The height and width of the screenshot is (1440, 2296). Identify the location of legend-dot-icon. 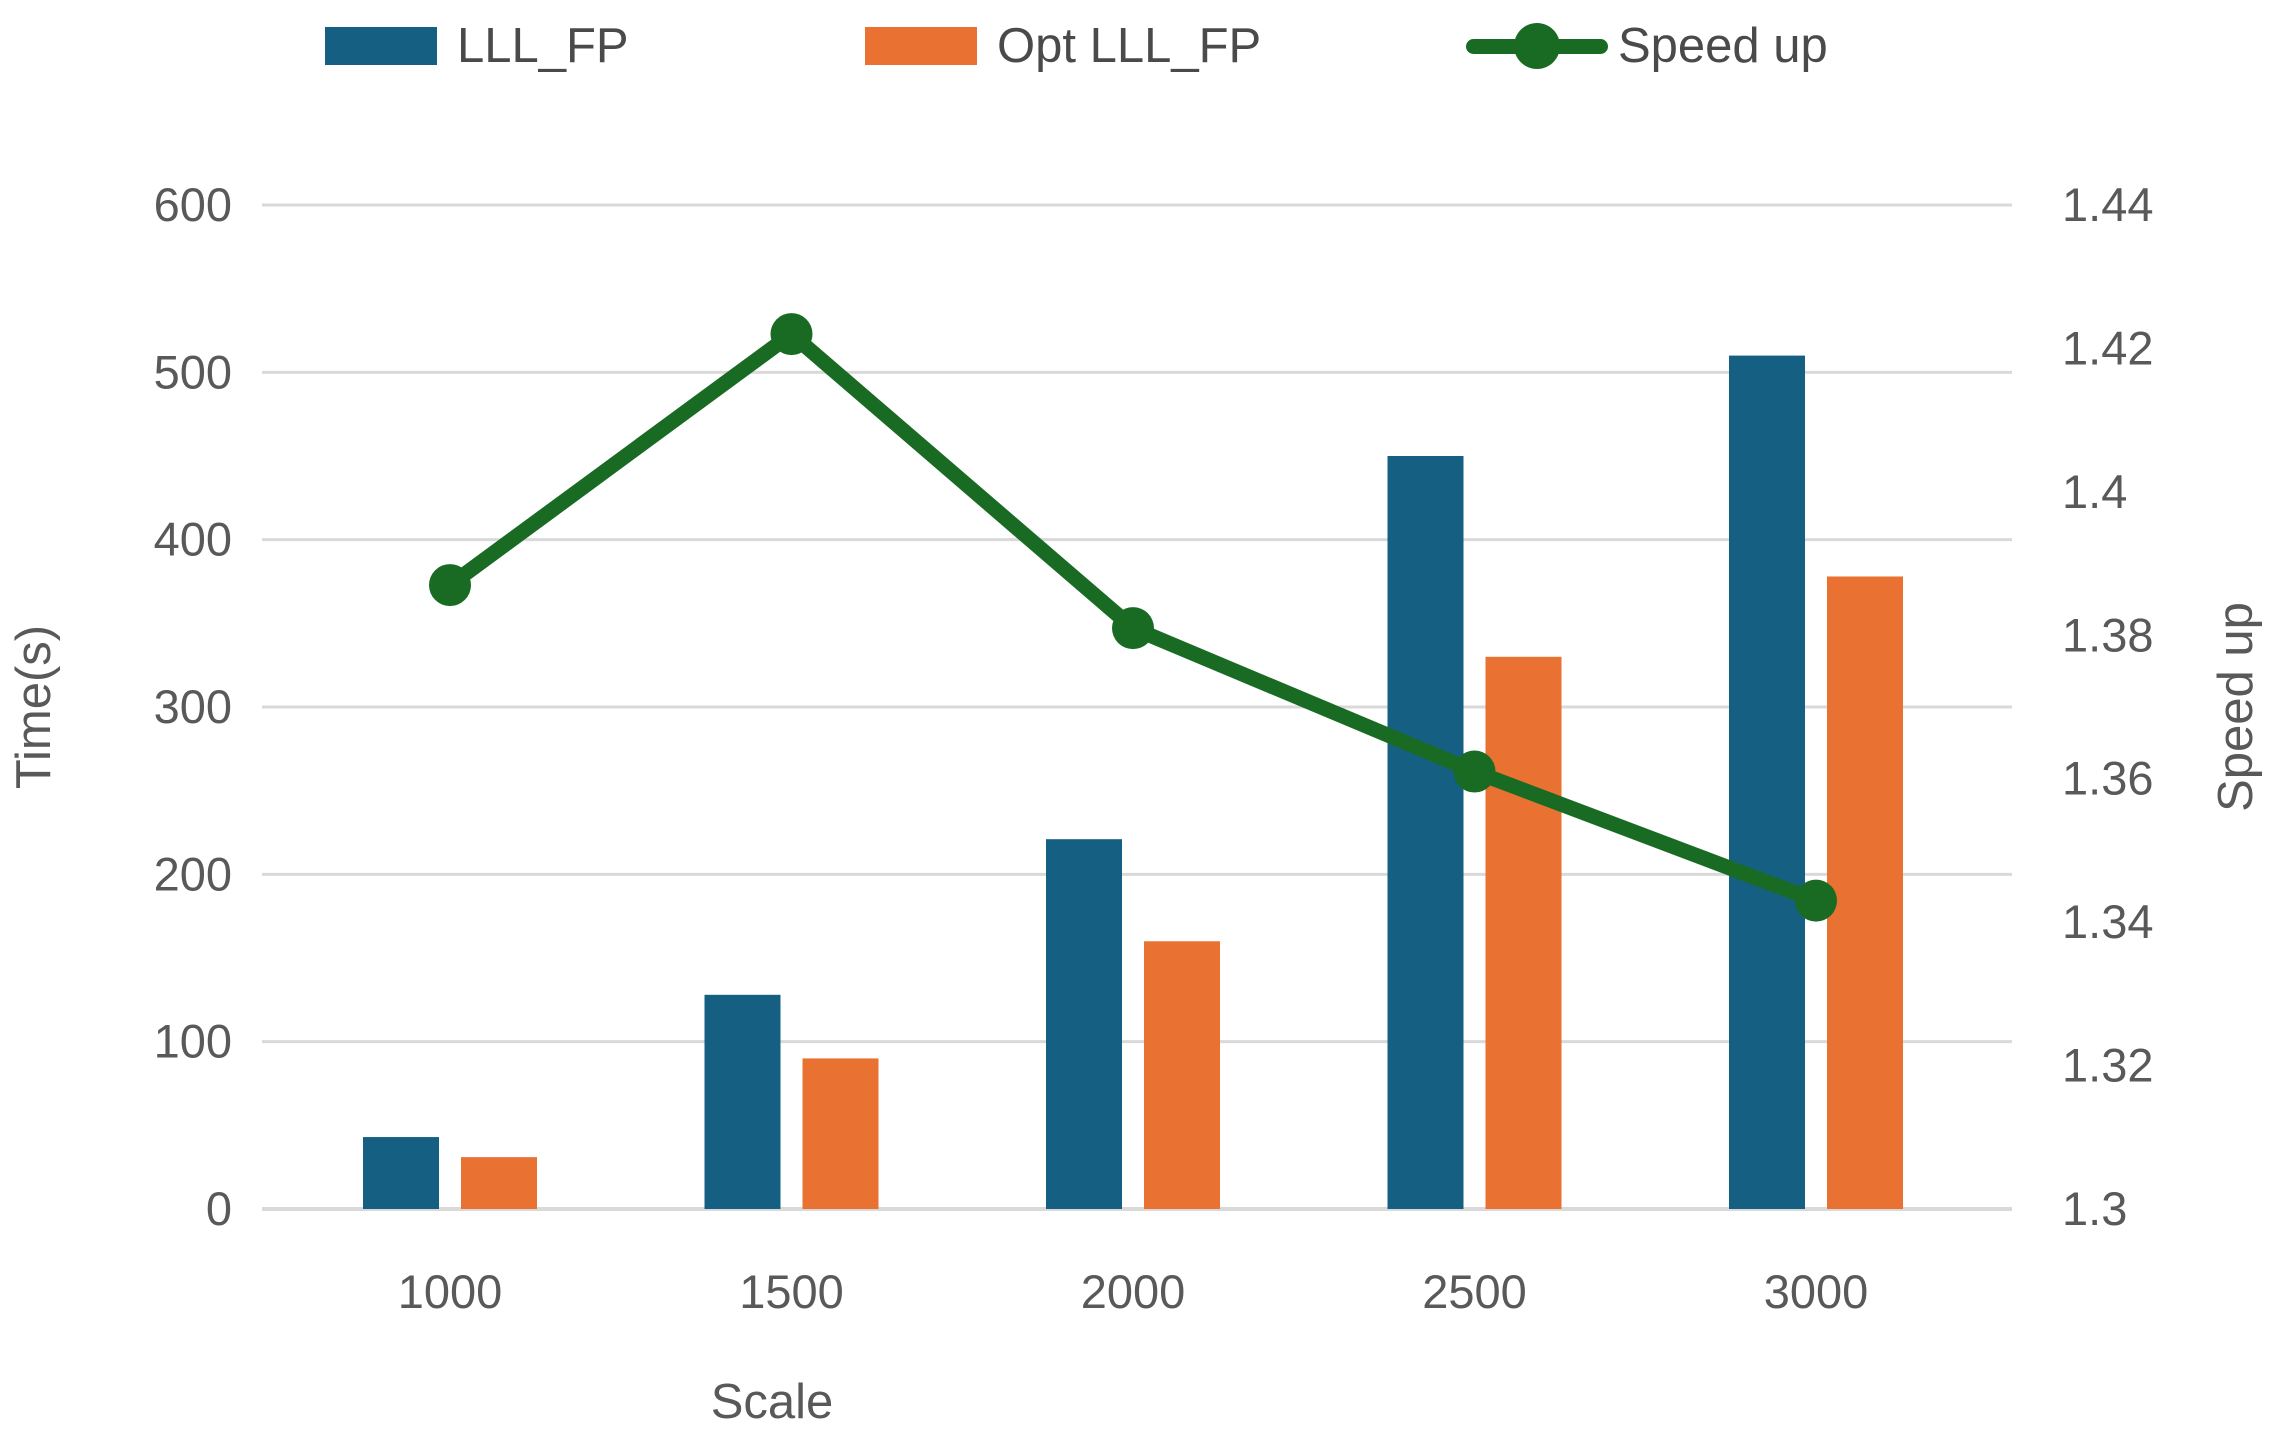
(1537, 46).